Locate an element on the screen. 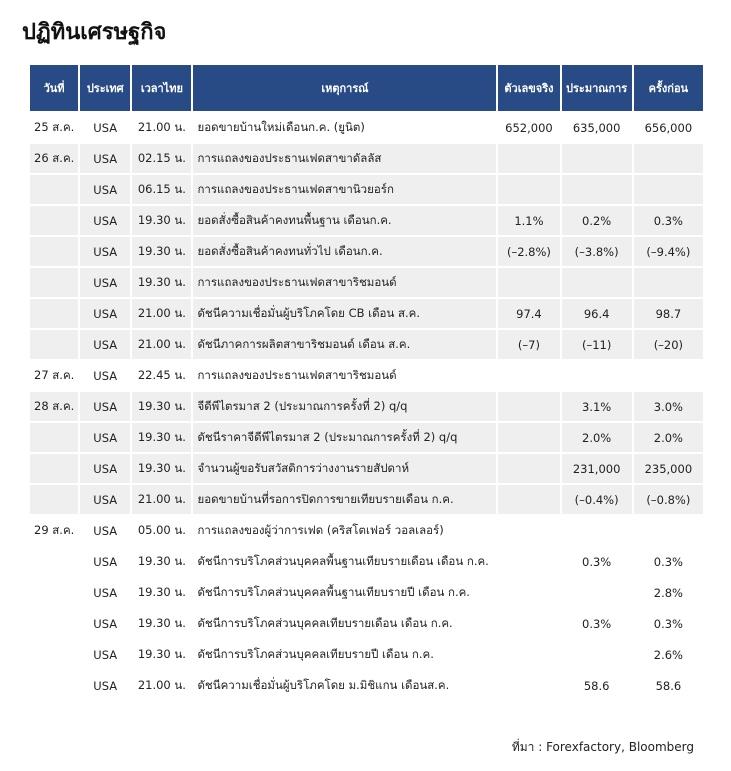  table-cell: 05.00 น. is located at coordinates (161, 529).